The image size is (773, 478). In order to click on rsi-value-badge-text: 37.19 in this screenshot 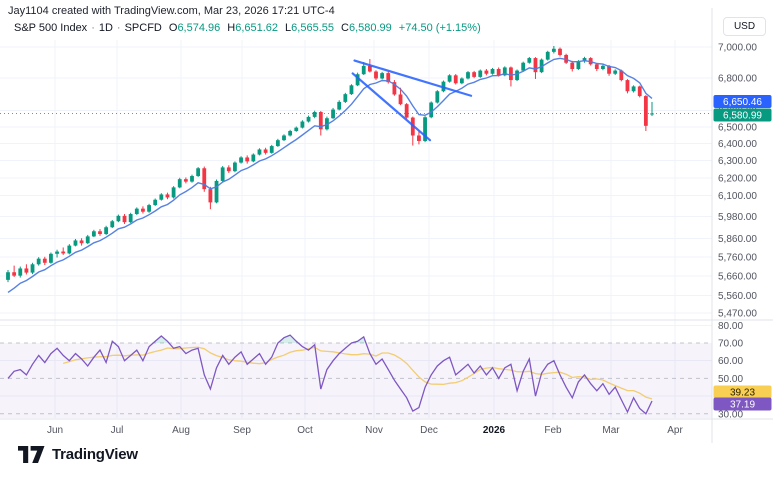, I will do `click(742, 405)`.